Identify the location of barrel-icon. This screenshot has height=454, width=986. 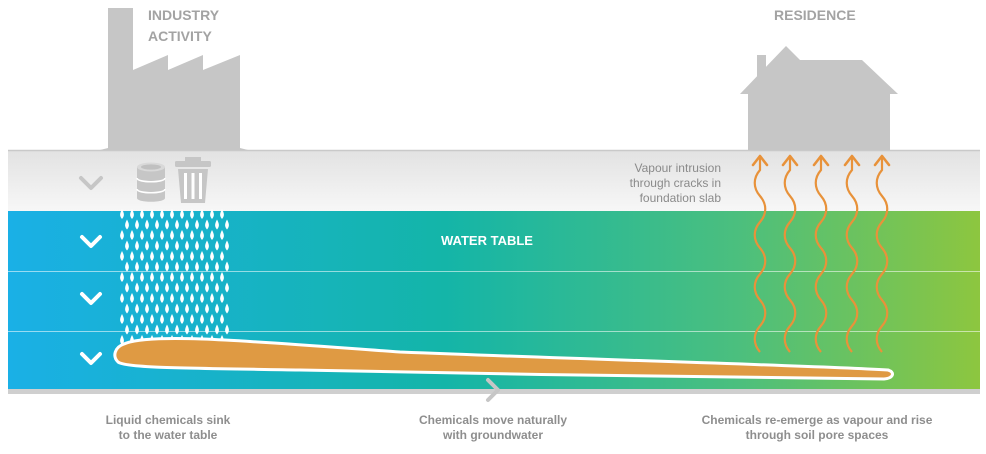
(151, 182).